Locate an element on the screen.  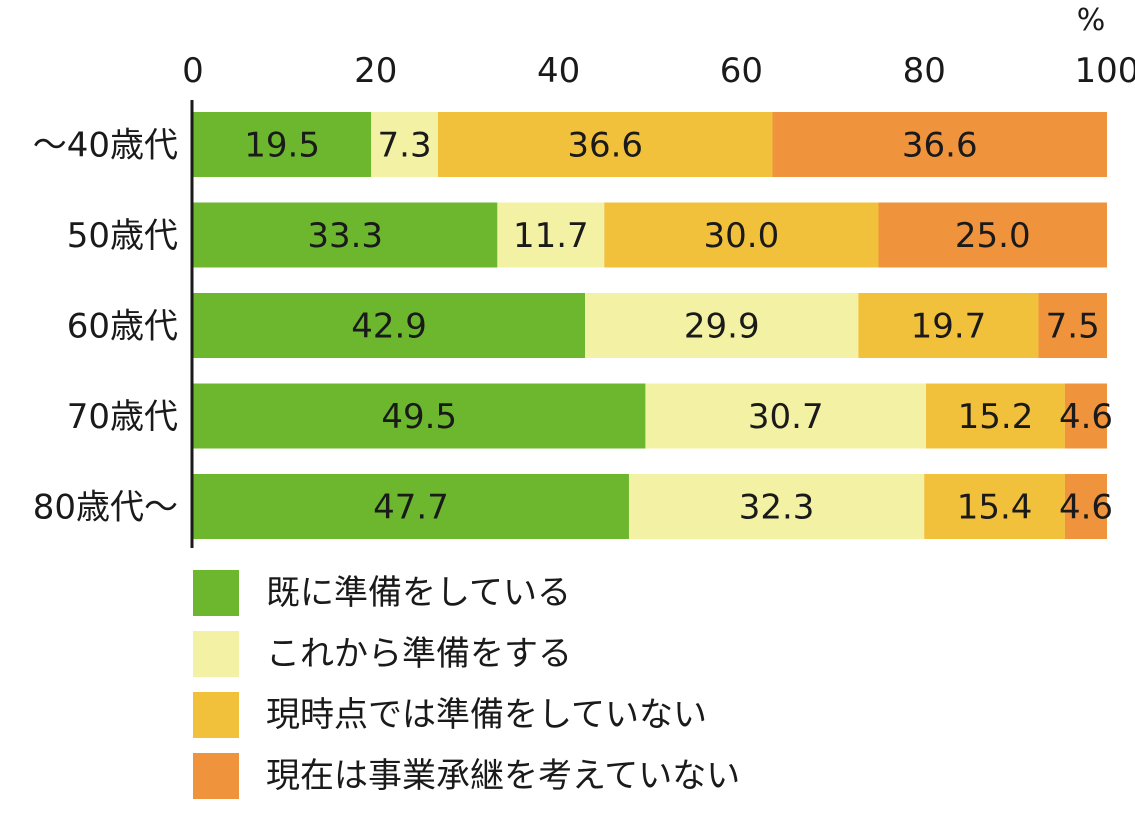
data-label: 19.5 is located at coordinates (282, 146).